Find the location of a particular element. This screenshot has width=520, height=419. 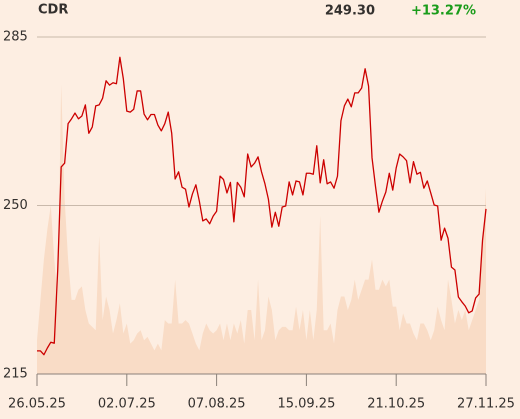

y-tick-label: 250 is located at coordinates (15, 205).